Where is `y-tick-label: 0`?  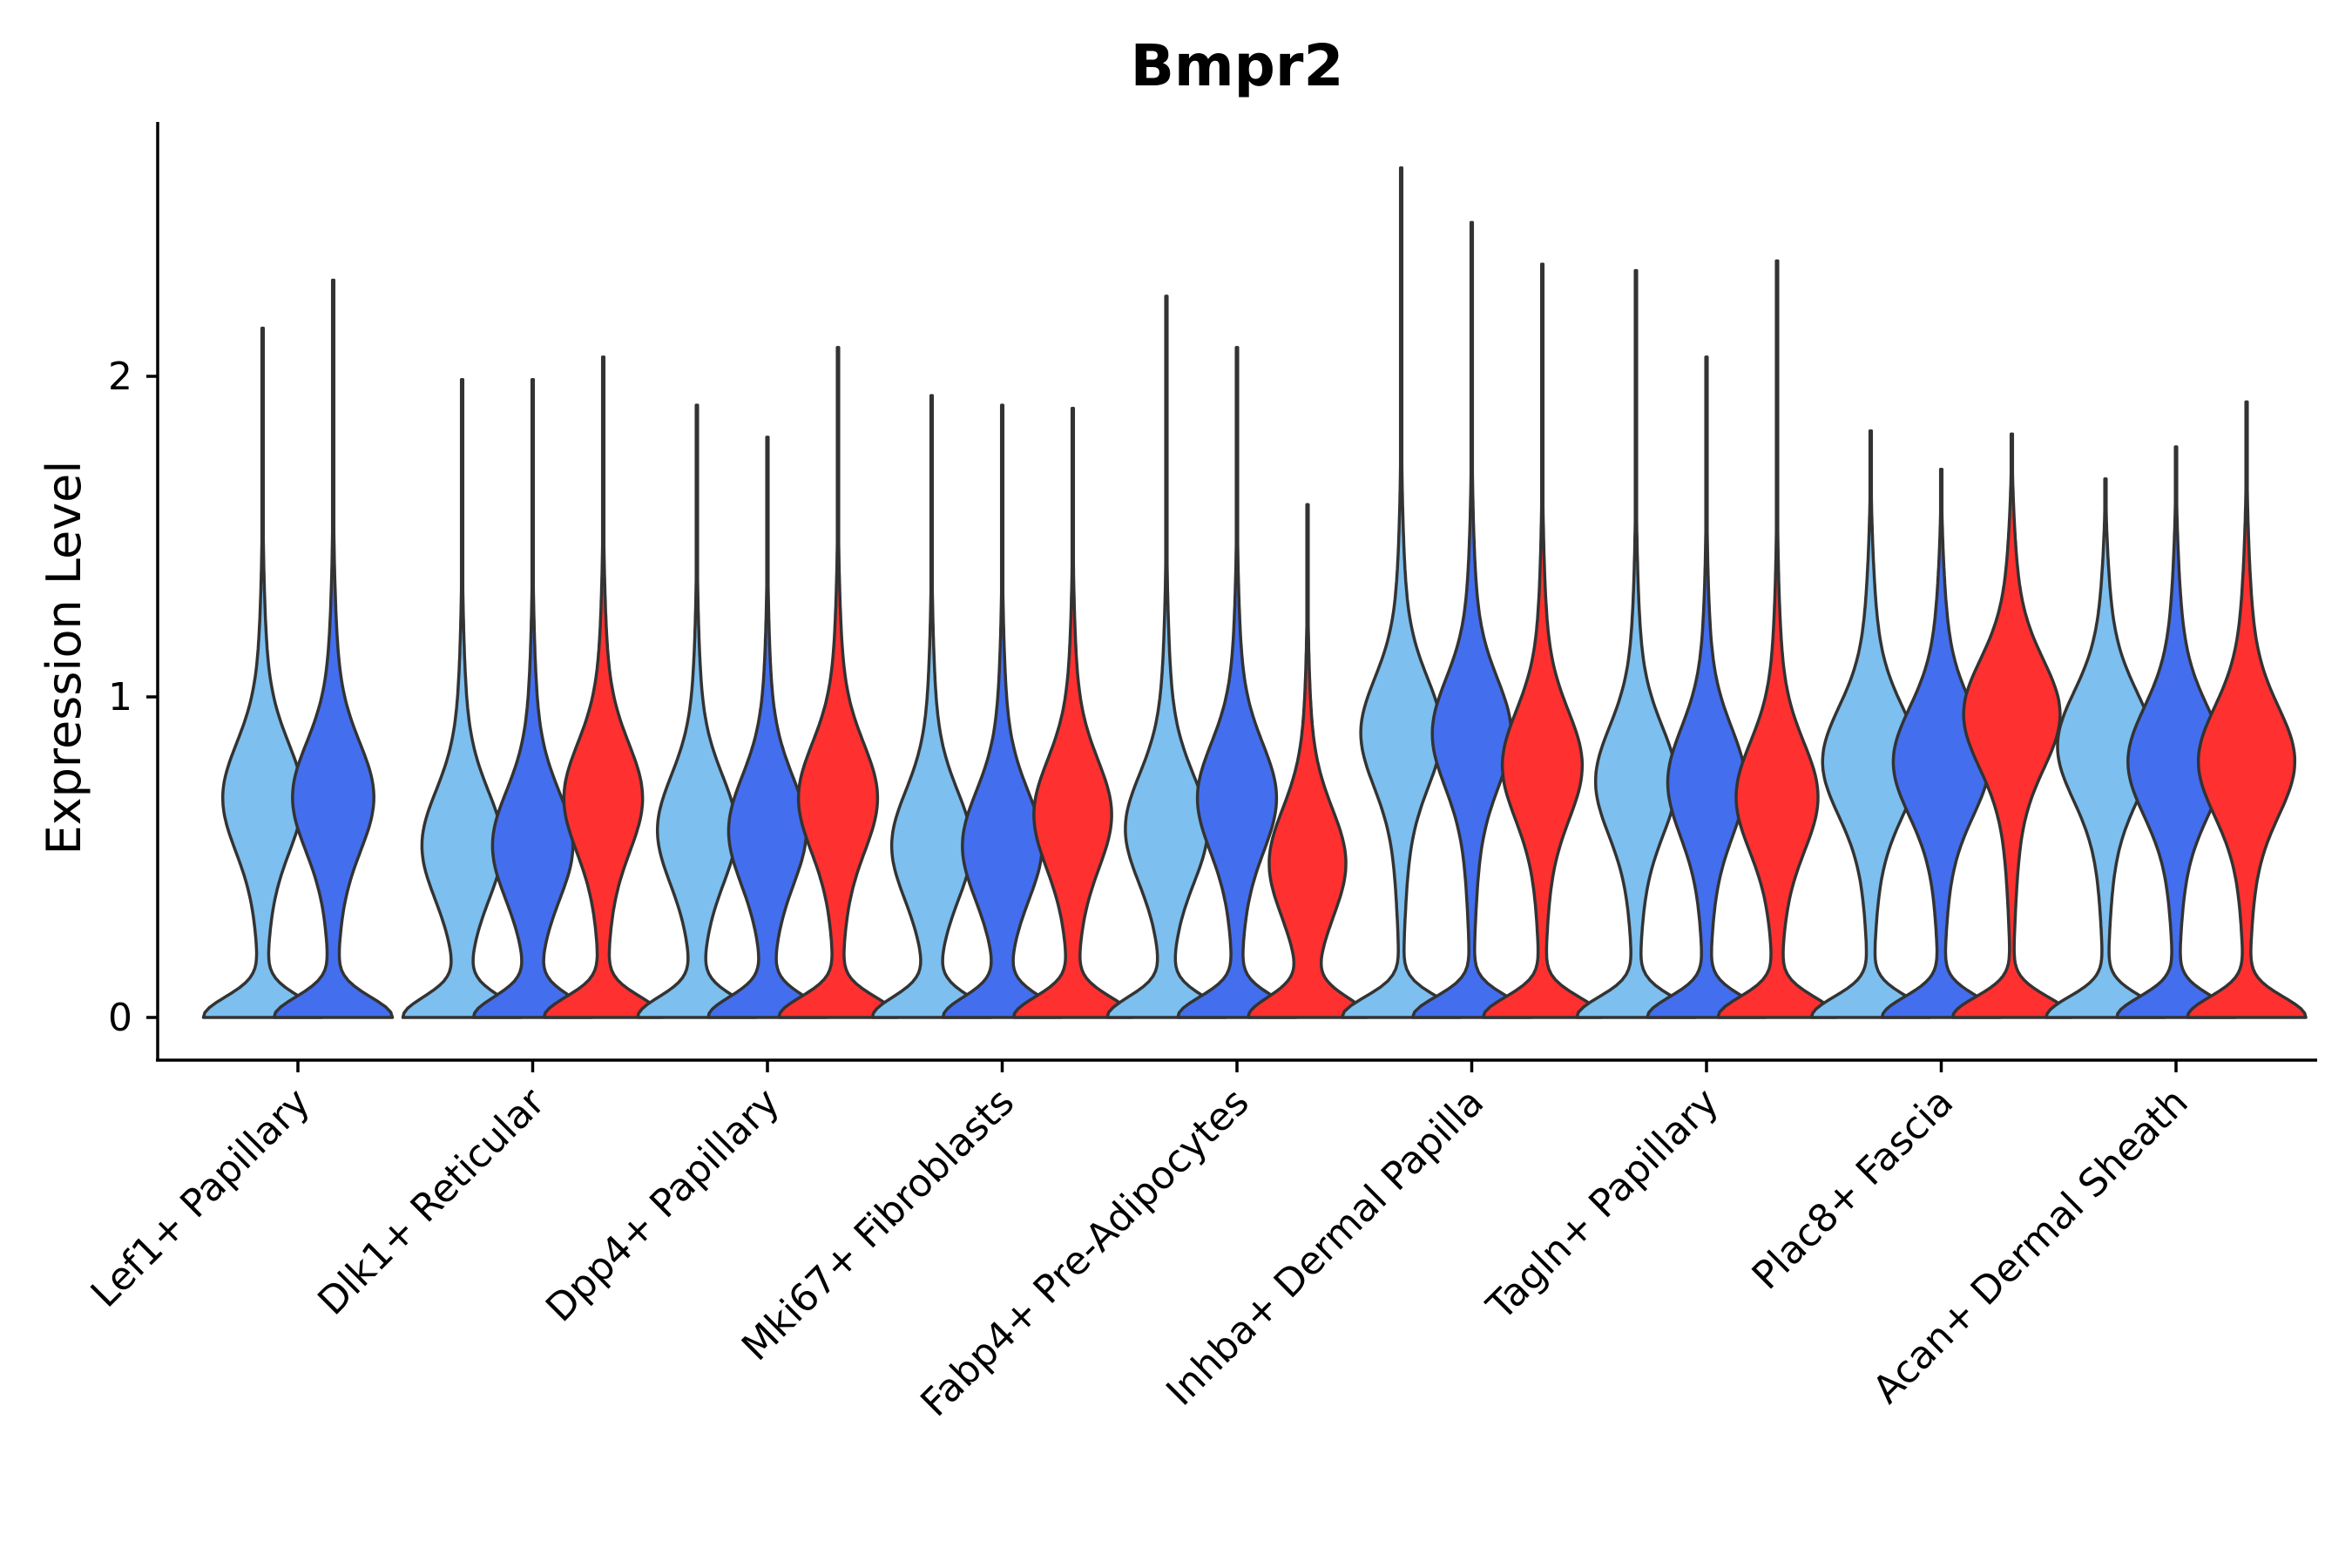 y-tick-label: 0 is located at coordinates (120, 1018).